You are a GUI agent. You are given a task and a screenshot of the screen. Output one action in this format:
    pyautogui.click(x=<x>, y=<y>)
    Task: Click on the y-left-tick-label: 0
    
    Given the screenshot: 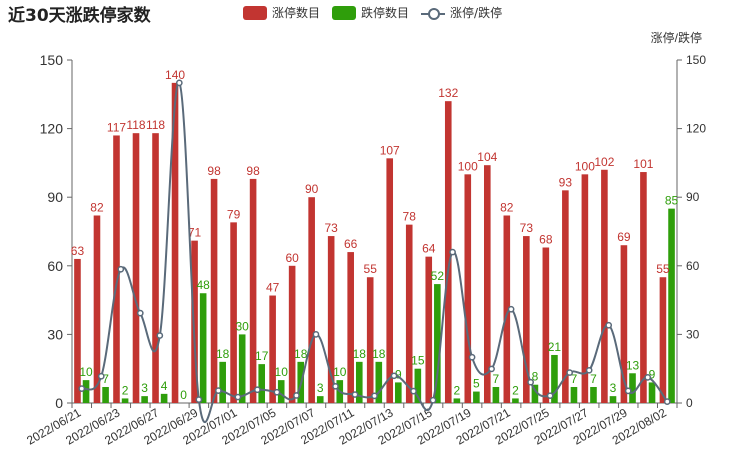 What is the action you would take?
    pyautogui.click(x=59, y=403)
    